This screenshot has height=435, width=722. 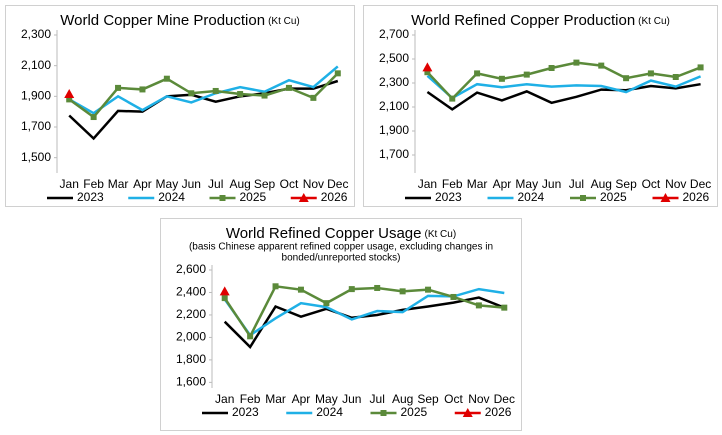 What do you see at coordinates (394, 34) in the screenshot?
I see `y-tick-label: 2,700` at bounding box center [394, 34].